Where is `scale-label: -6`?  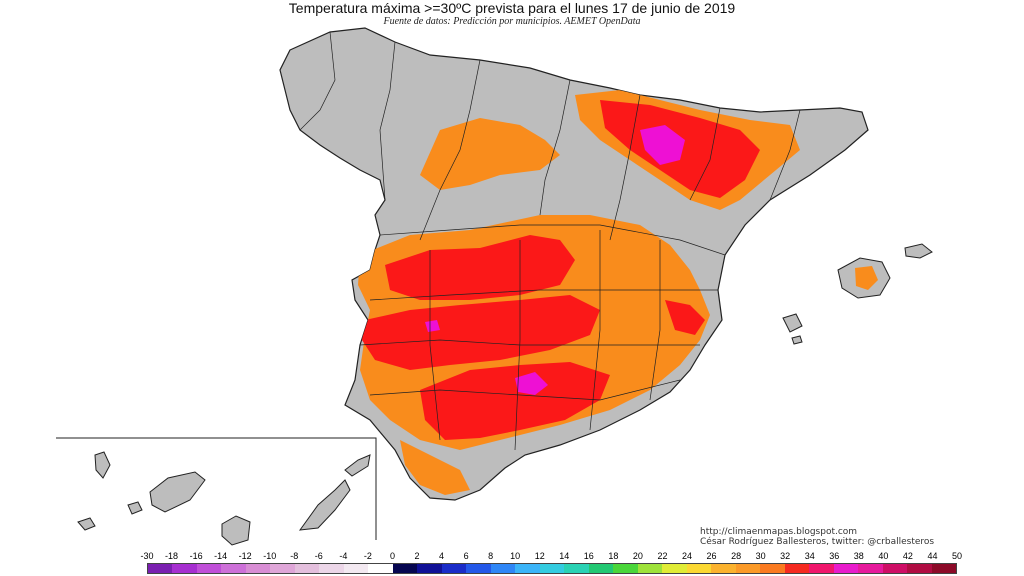 scale-label: -6 is located at coordinates (318, 556).